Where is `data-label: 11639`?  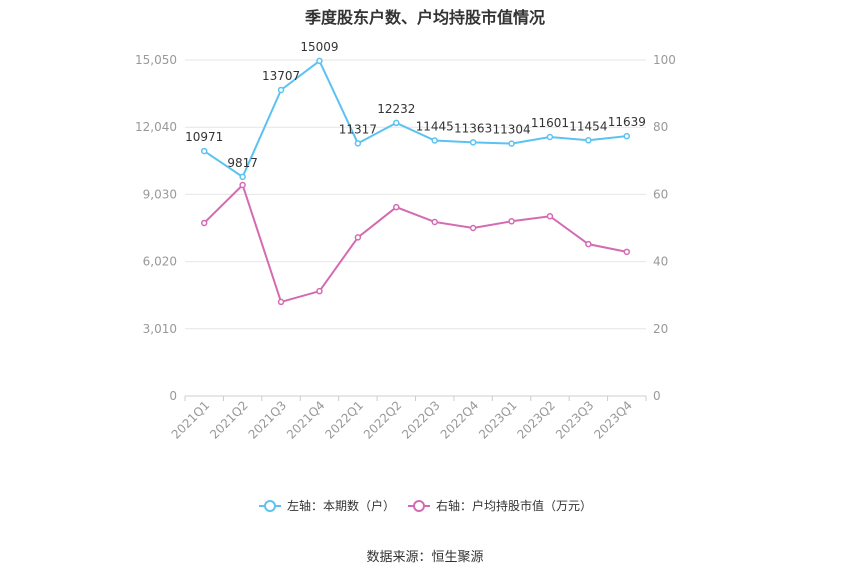 data-label: 11639 is located at coordinates (627, 122).